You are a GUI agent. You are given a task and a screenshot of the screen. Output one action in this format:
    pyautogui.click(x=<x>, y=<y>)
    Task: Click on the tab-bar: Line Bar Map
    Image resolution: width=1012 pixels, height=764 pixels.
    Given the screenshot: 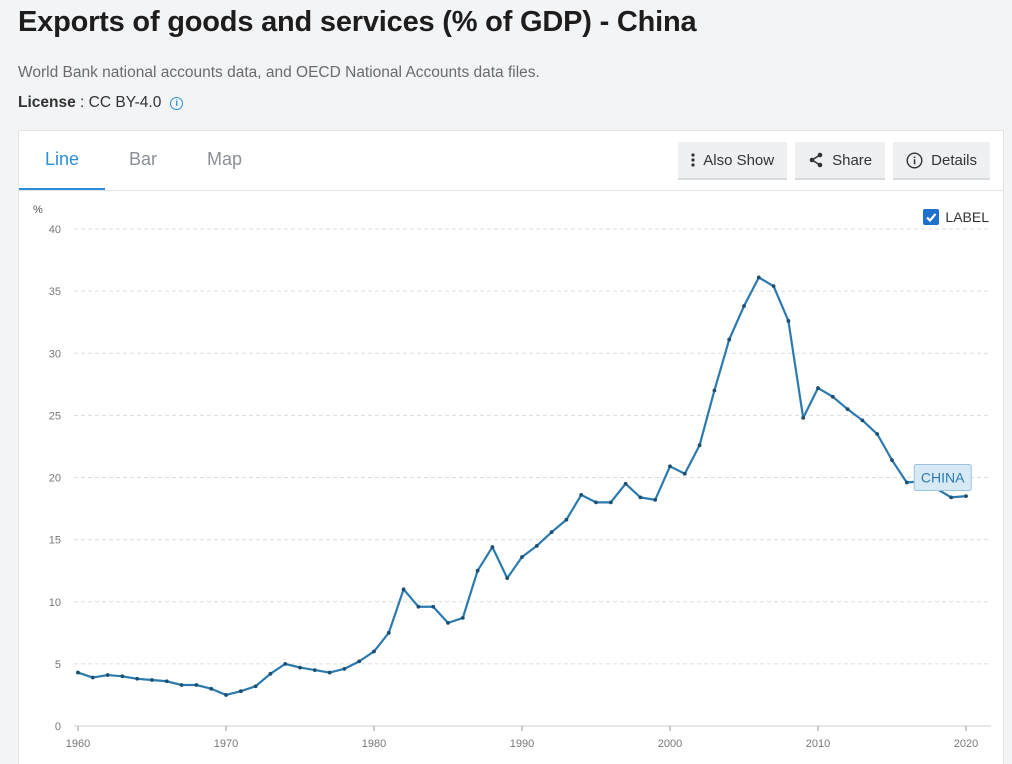 What is the action you would take?
    pyautogui.click(x=143, y=161)
    